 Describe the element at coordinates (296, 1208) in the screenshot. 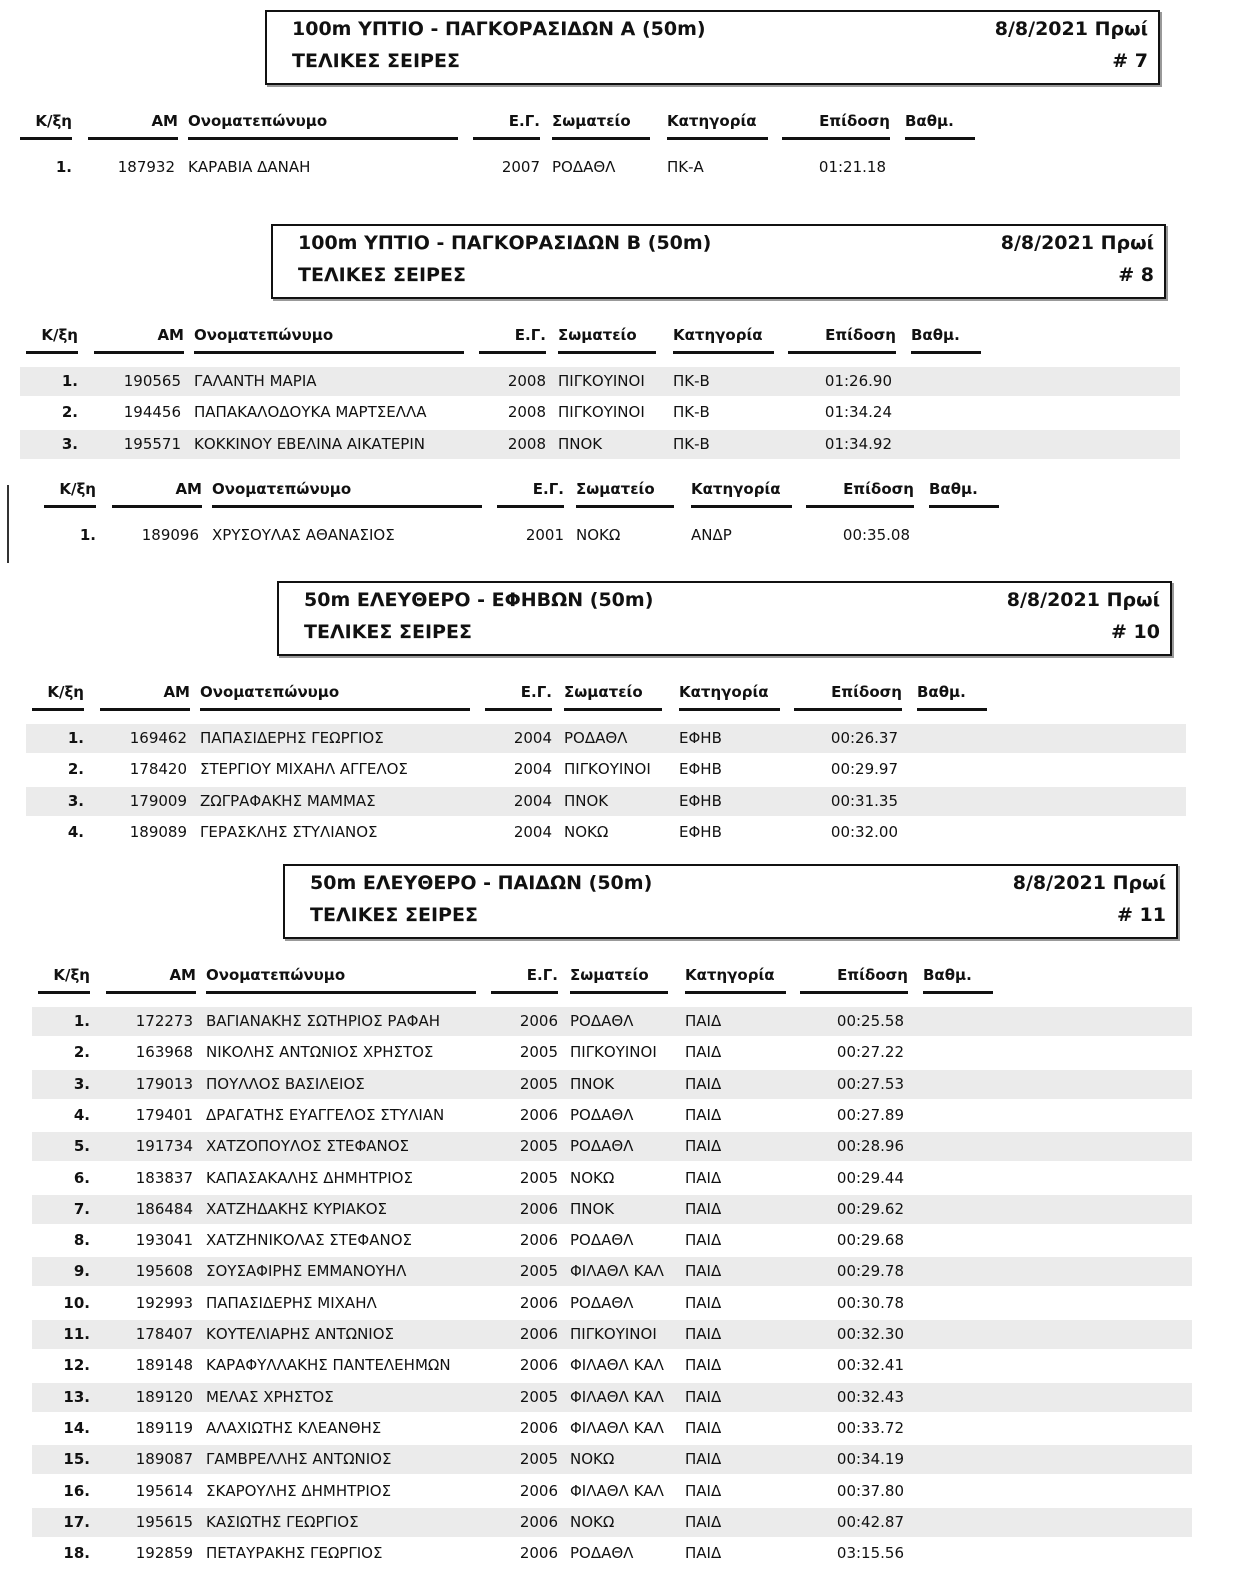

I see `cell-name: ΧΑΤΖΗΔΑΚΗΣ ΚΥΡΙΑΚΟΣ` at that location.